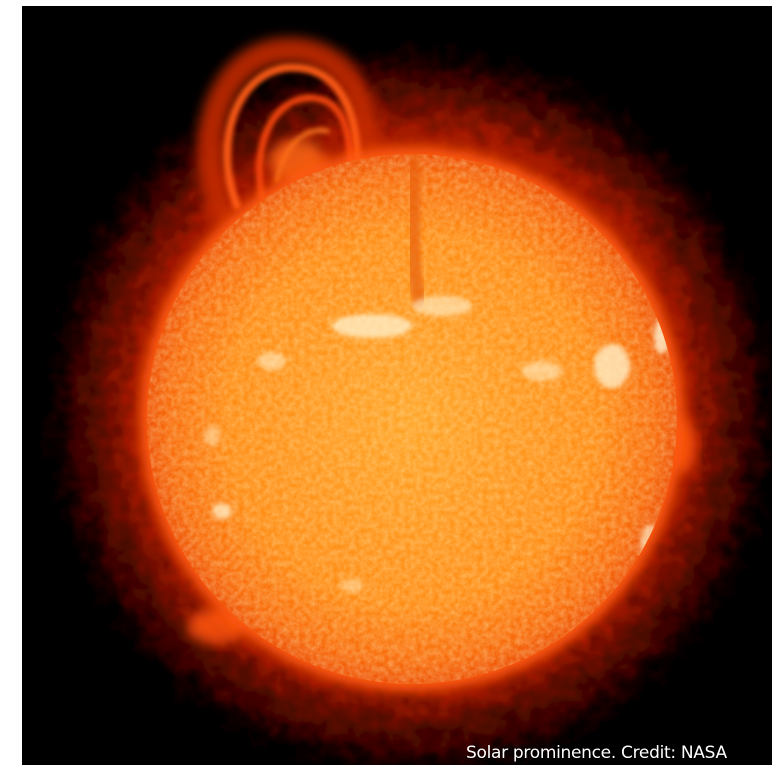  Describe the element at coordinates (596, 753) in the screenshot. I see `photo-caption: Solar prominence. Credit: NASA` at that location.